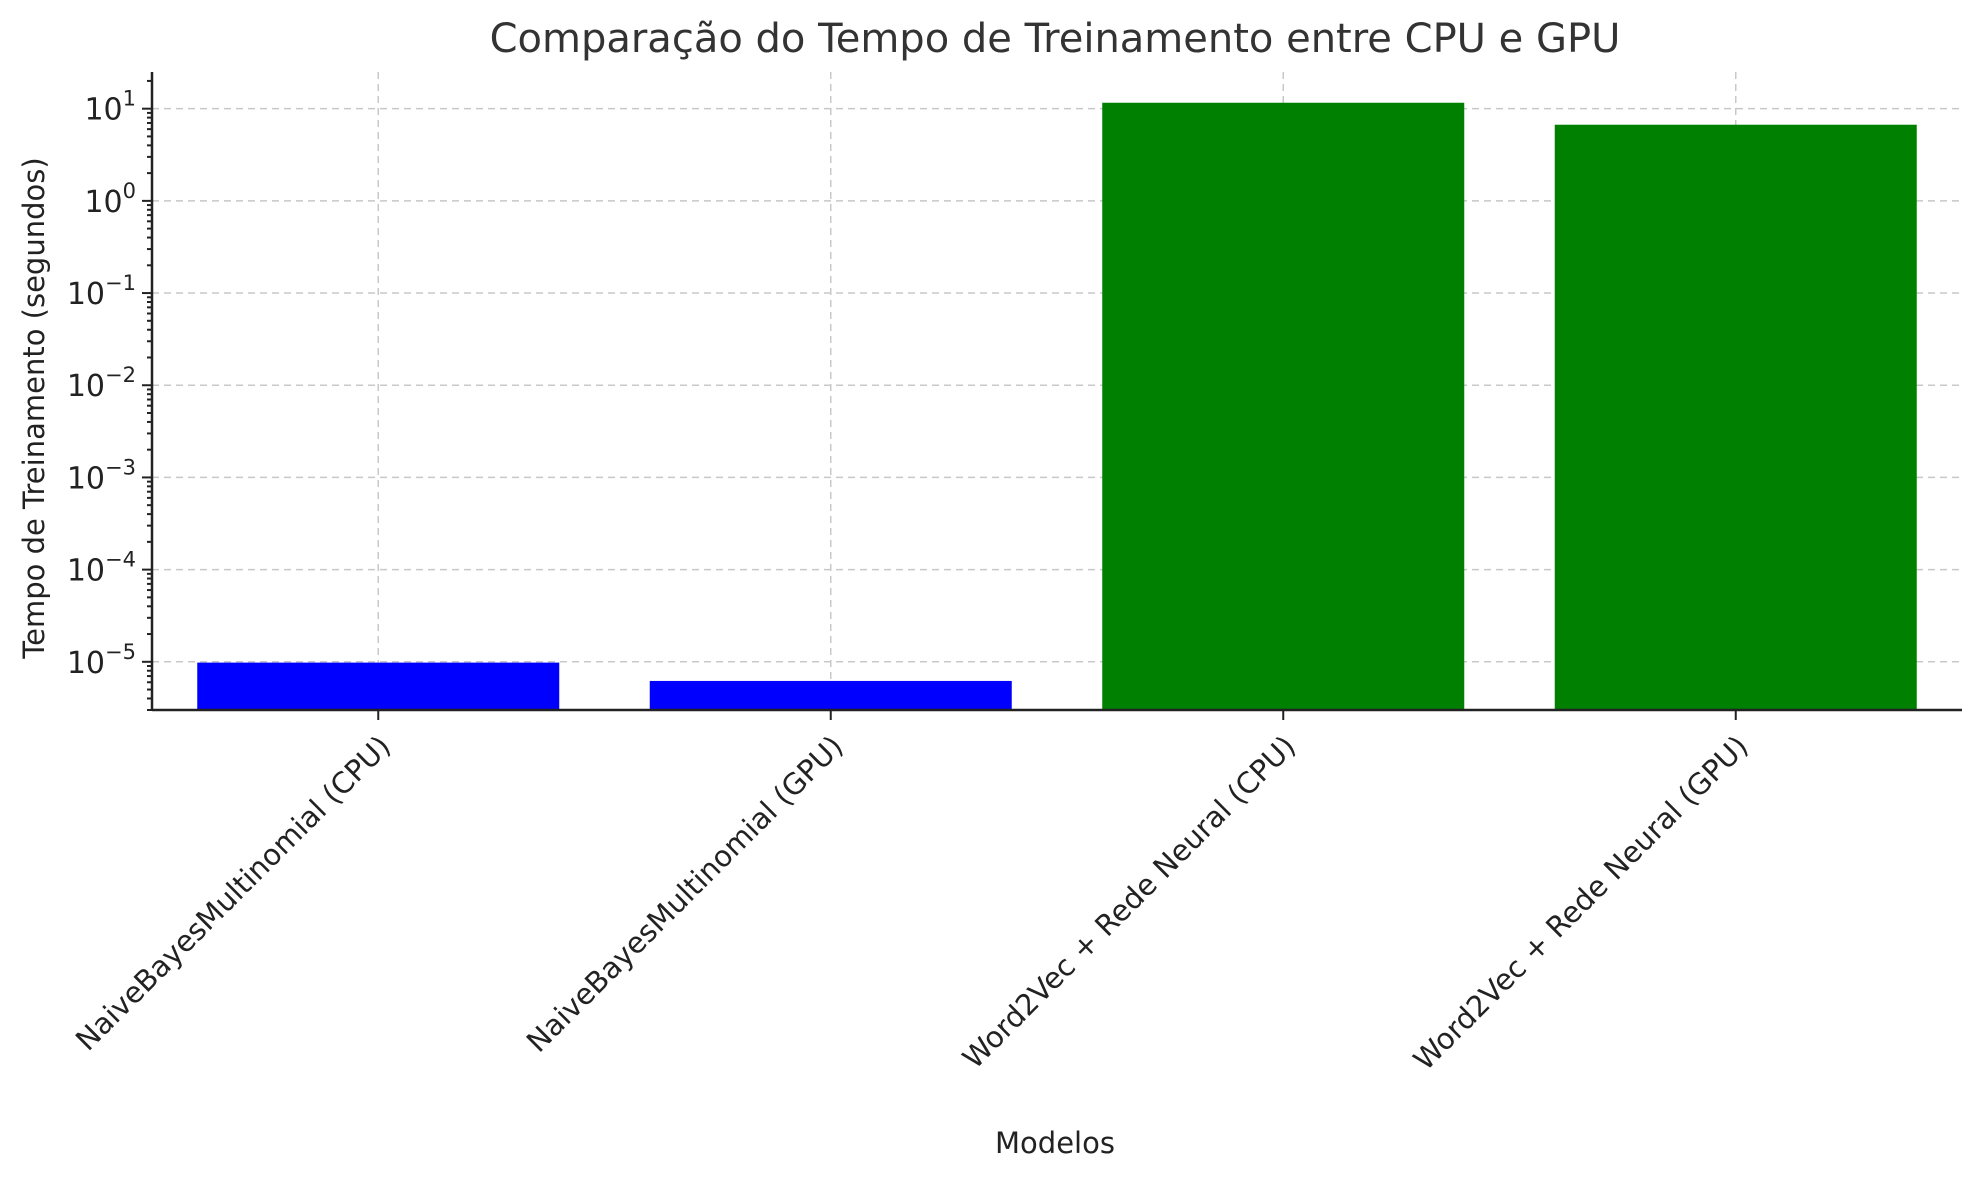 This screenshot has height=1180, width=1979. Describe the element at coordinates (120, 467) in the screenshot. I see `y-tick-exponent: −3` at that location.